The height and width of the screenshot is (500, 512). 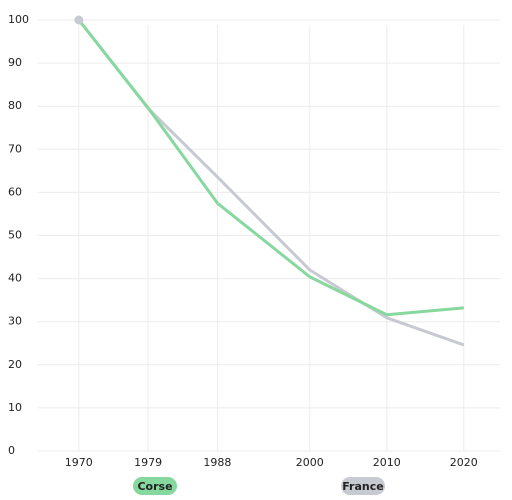 I want to click on legend-item: France, so click(x=363, y=486).